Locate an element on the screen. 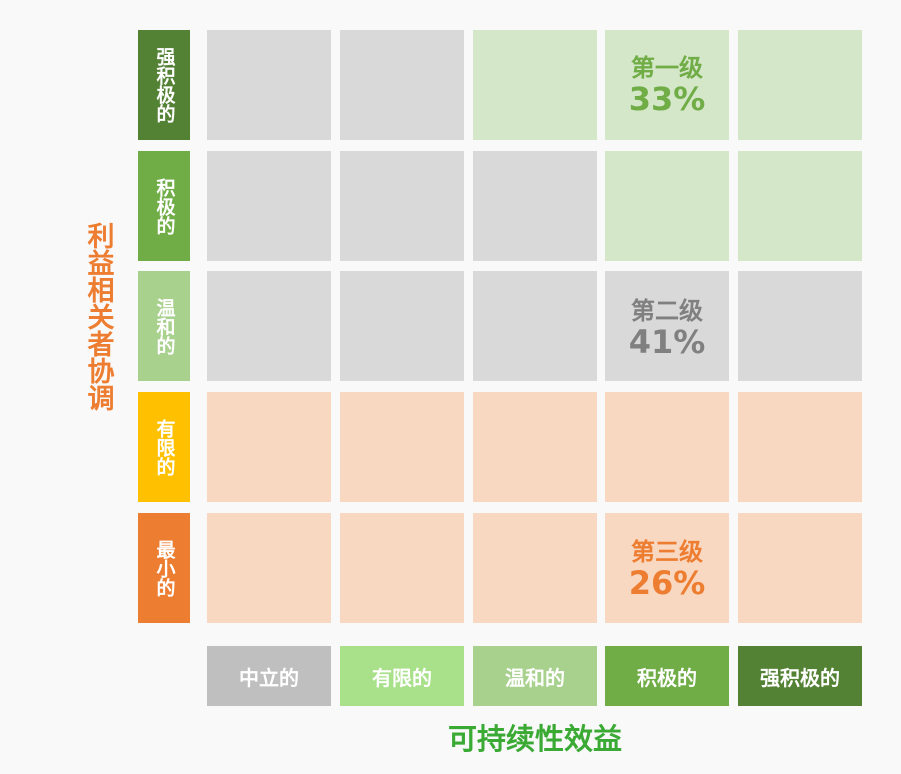  row-label: 最小的 is located at coordinates (164, 568).